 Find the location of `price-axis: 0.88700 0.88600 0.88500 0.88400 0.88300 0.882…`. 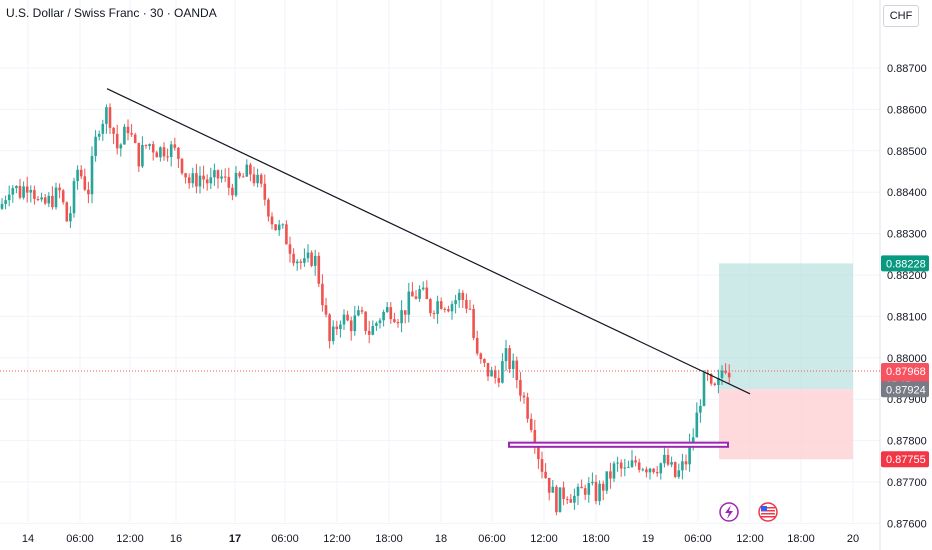

price-axis: 0.88700 0.88600 0.88500 0.88400 0.88300 0.882… is located at coordinates (907, 296).